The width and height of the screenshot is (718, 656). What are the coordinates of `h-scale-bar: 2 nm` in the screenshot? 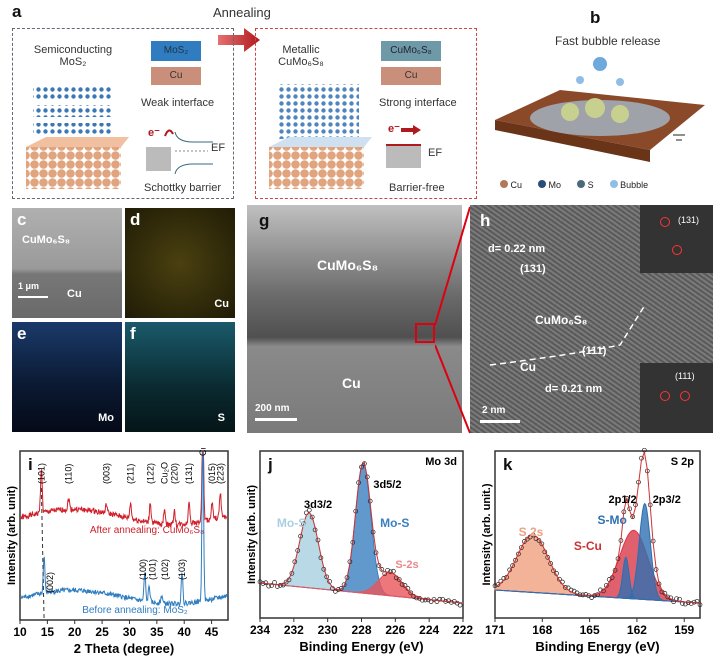 It's located at (494, 410).